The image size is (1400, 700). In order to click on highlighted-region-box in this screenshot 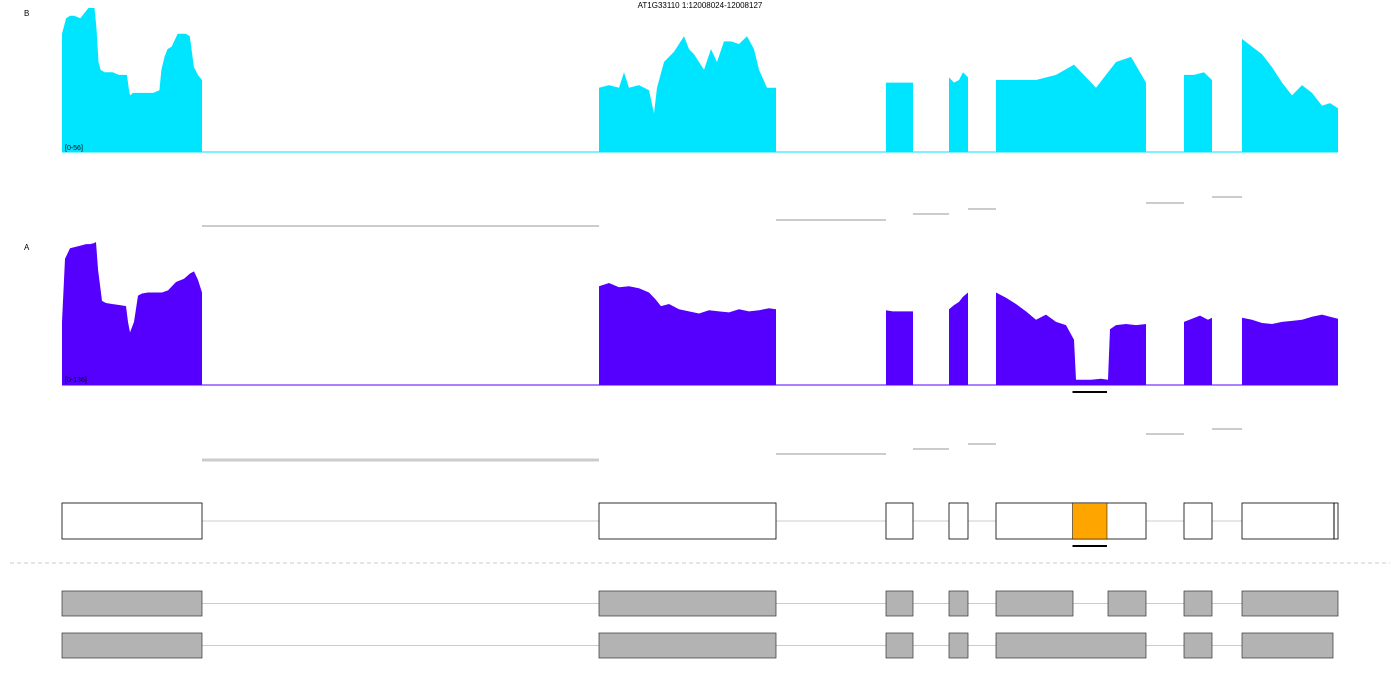, I will do `click(1090, 521)`.